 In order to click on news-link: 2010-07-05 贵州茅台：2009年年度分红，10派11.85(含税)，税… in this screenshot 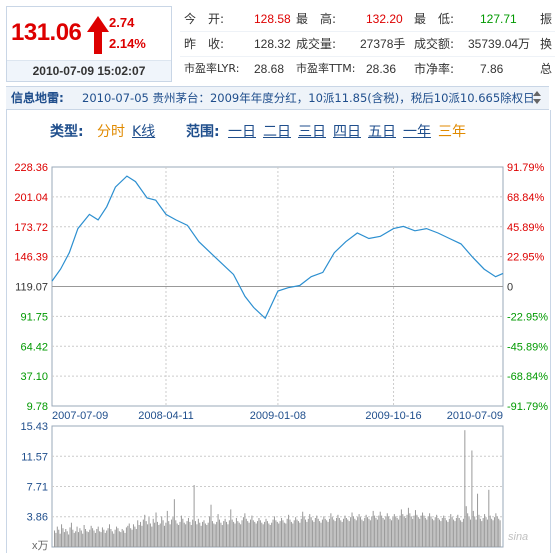, I will do `click(308, 98)`.